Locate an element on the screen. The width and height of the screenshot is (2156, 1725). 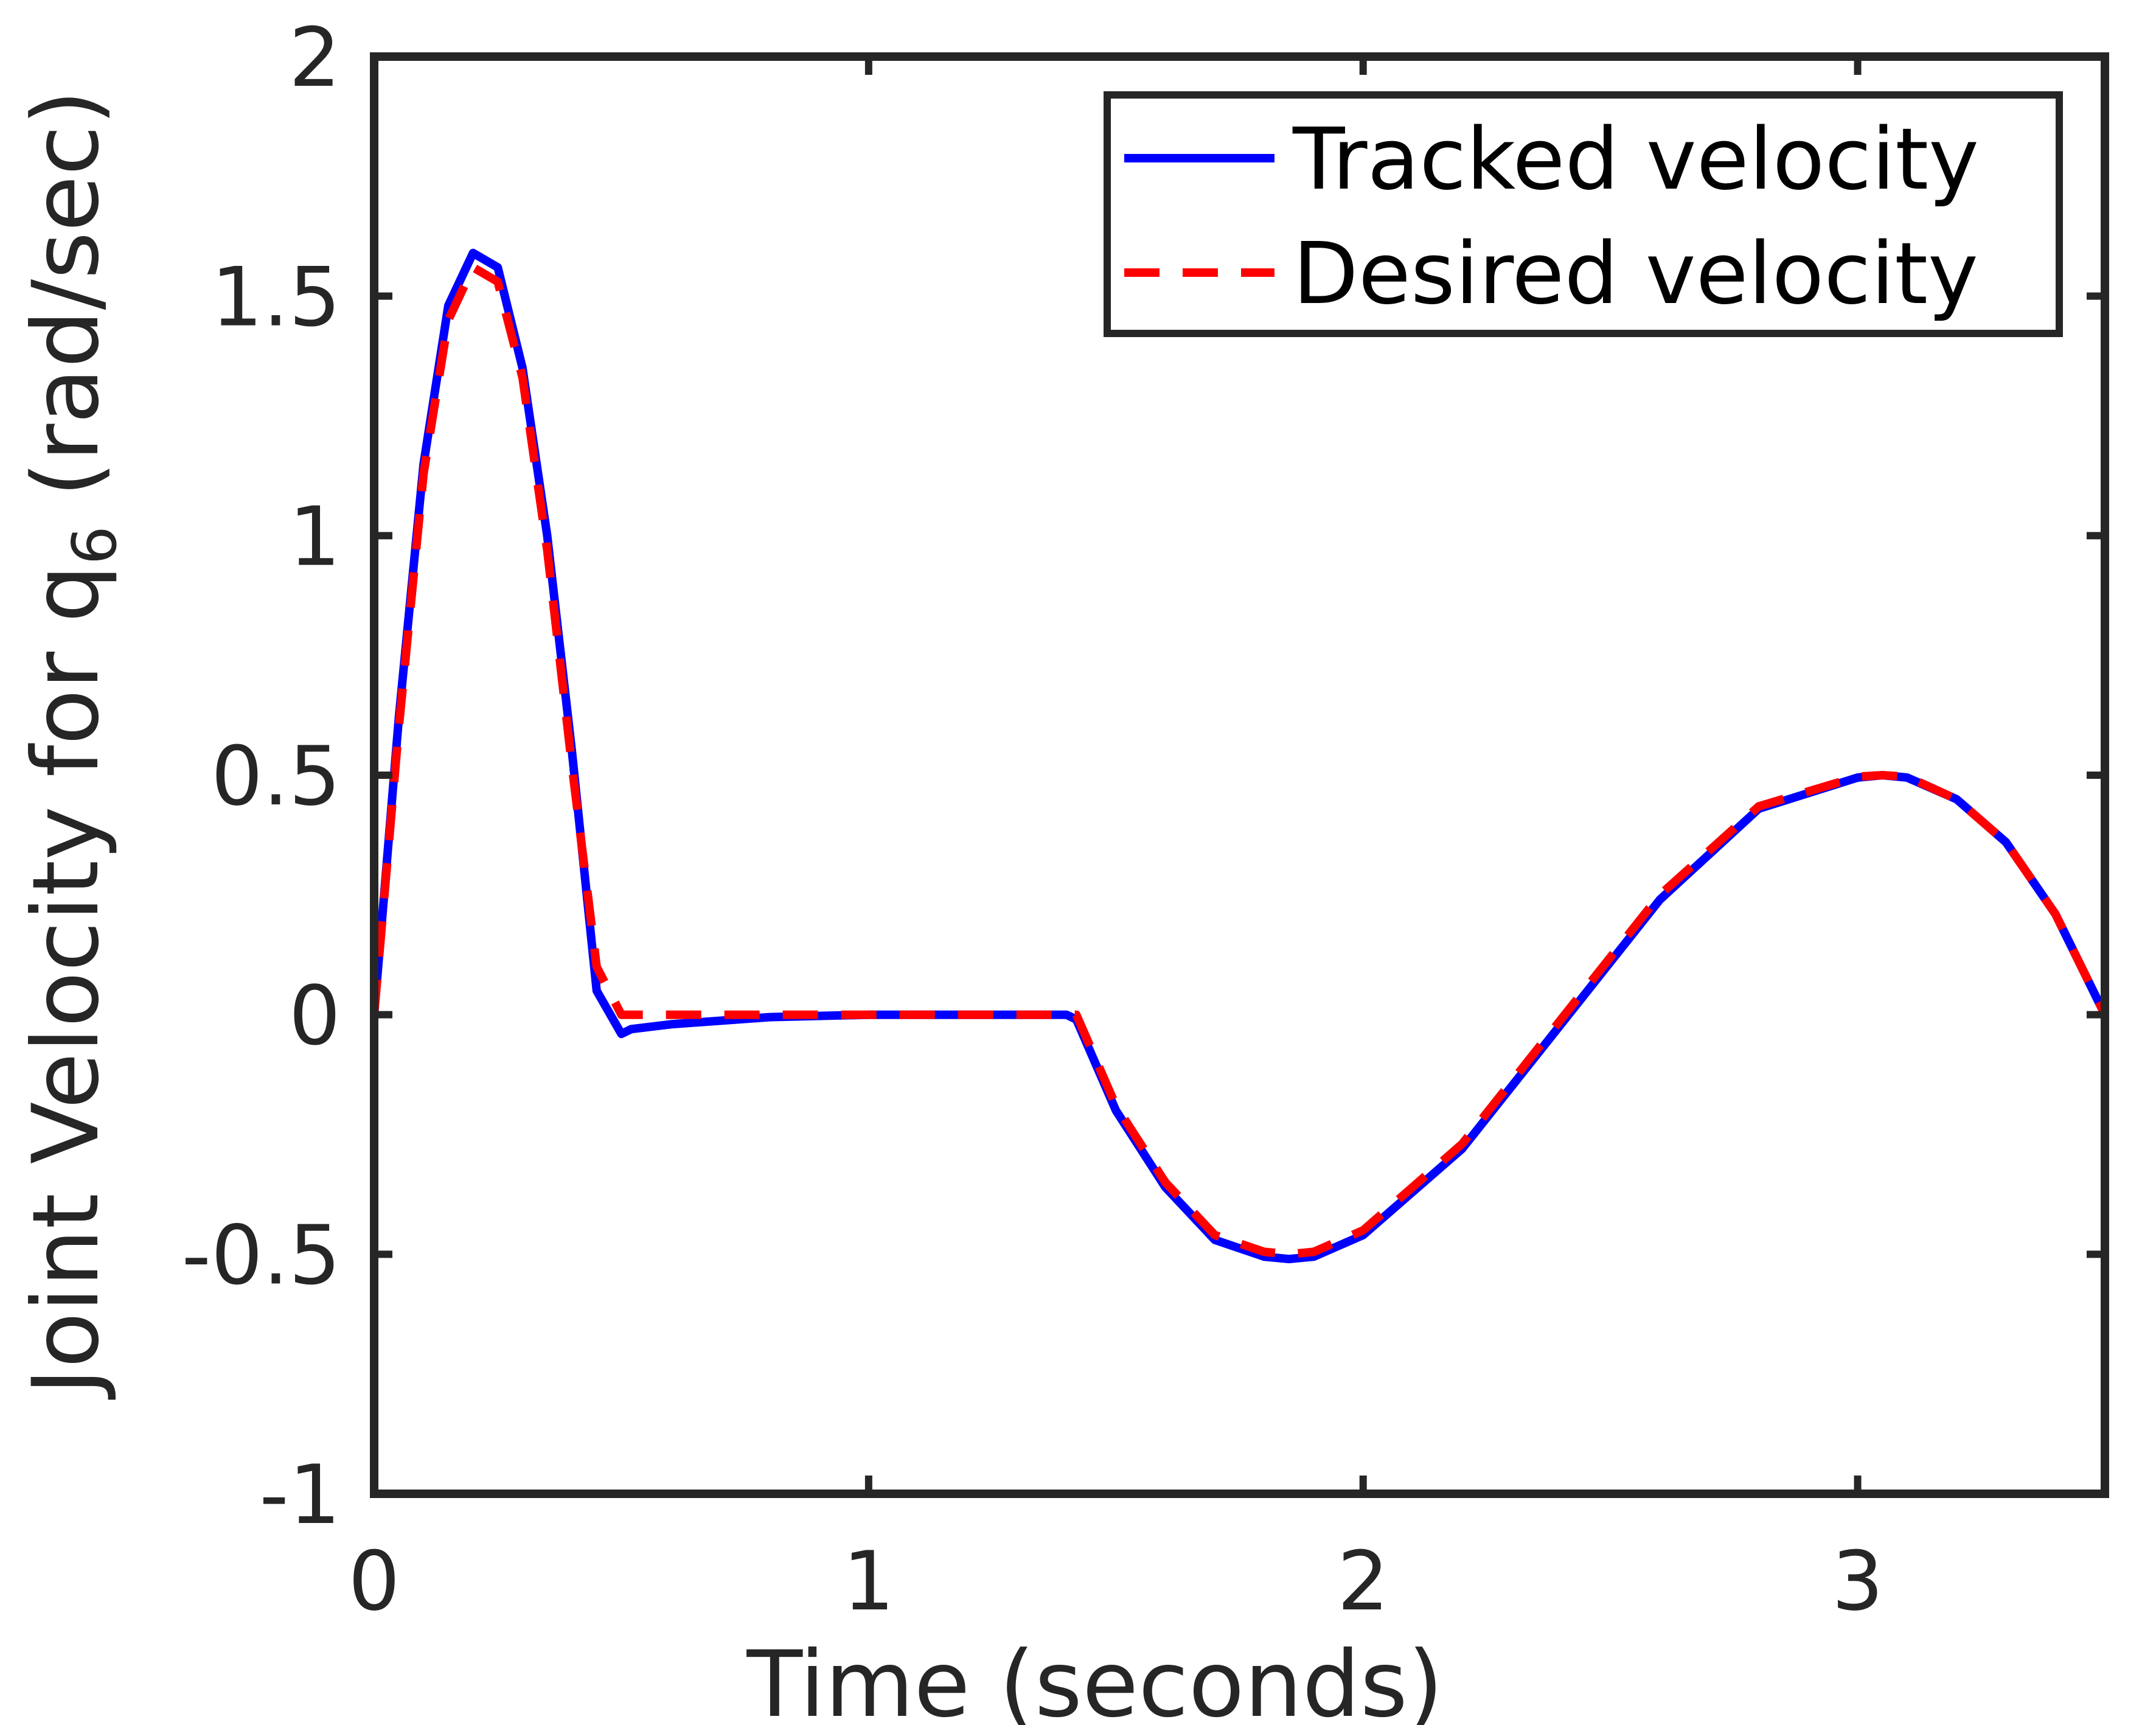
y-tick-label-5: 1.5 is located at coordinates (276, 298).